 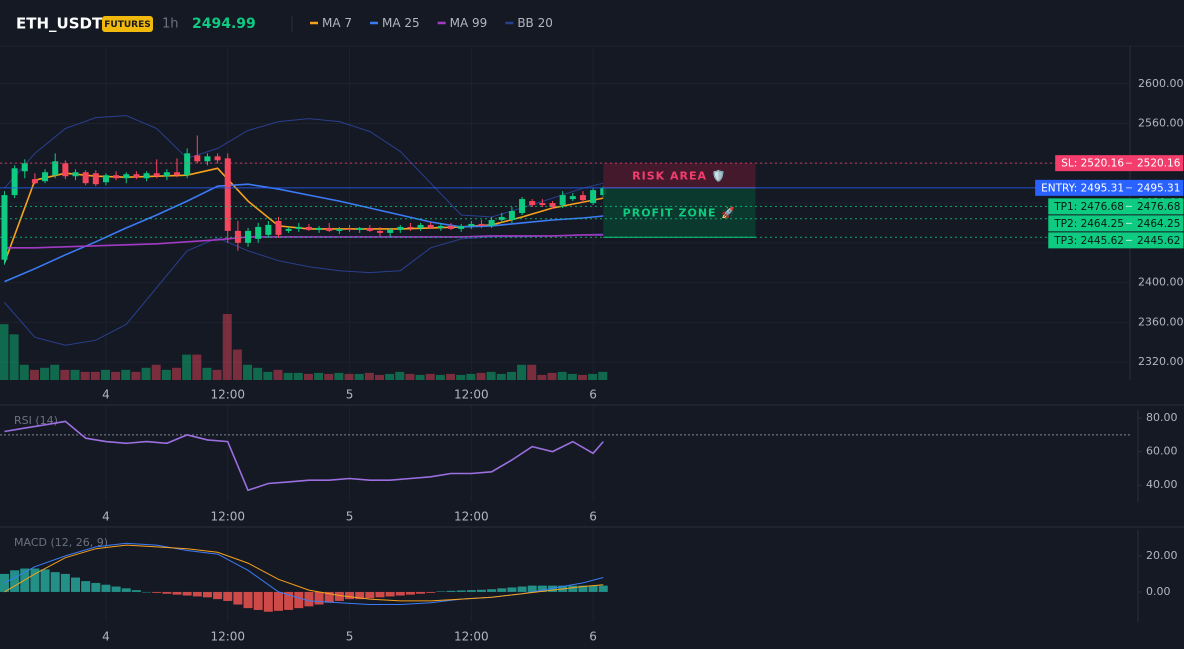 What do you see at coordinates (1158, 591) in the screenshot?
I see `y-tick-label: 0.00` at bounding box center [1158, 591].